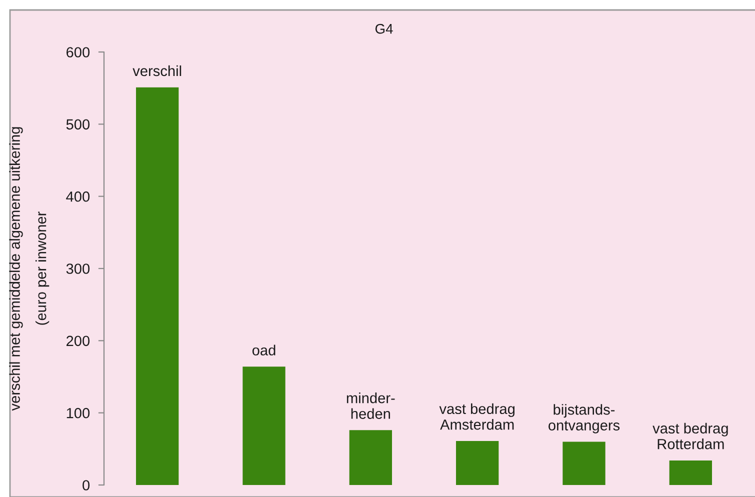 Image resolution: width=755 pixels, height=497 pixels. What do you see at coordinates (384, 29) in the screenshot?
I see `chart-title: G4` at bounding box center [384, 29].